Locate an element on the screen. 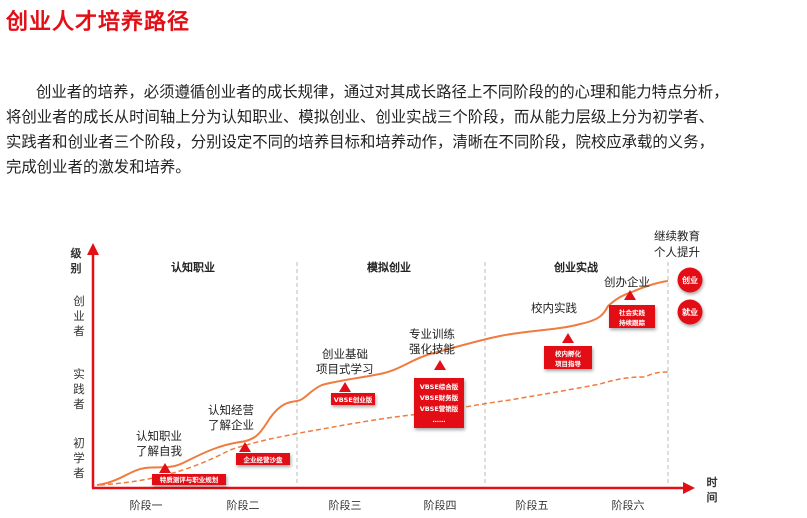 The height and width of the screenshot is (518, 807). phase-label: 创业实战 is located at coordinates (575, 267).